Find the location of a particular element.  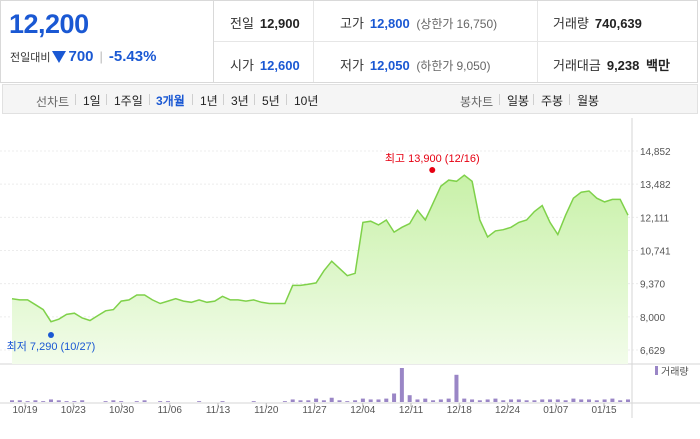

current-price-box: 12,200 전일대비 700 | -5.43% is located at coordinates (107, 41).